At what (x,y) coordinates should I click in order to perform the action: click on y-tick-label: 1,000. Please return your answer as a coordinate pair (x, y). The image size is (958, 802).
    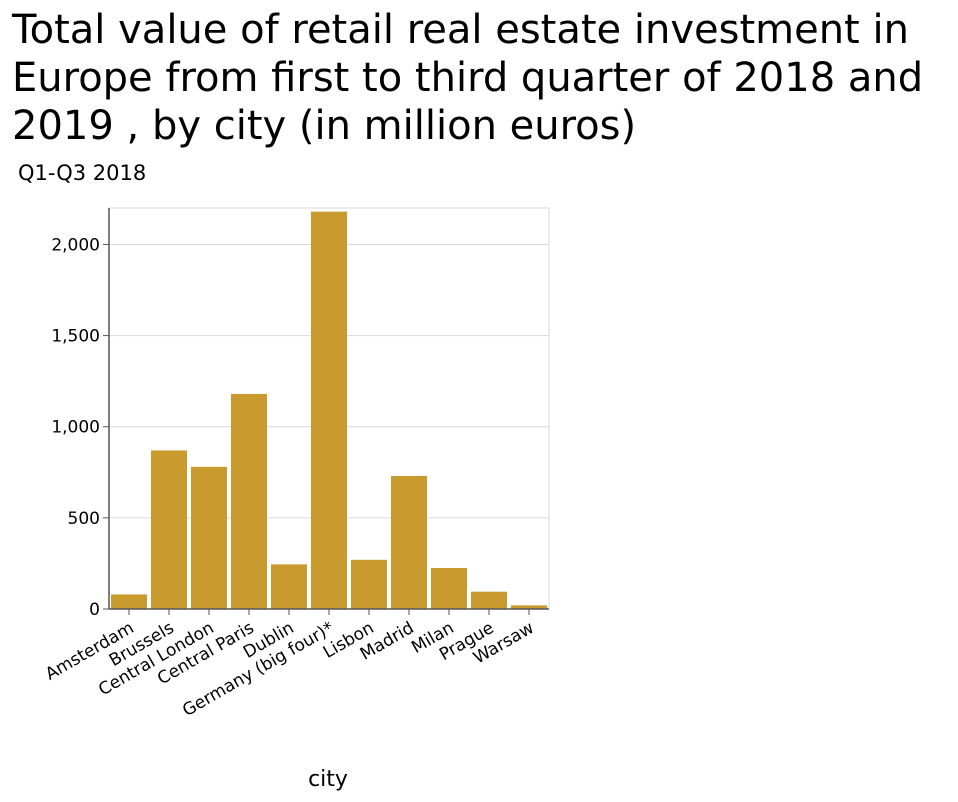
    Looking at the image, I should click on (75, 428).